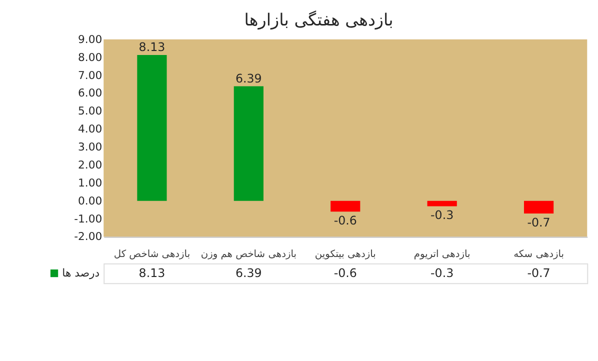 The width and height of the screenshot is (598, 361). Describe the element at coordinates (249, 78) in the screenshot. I see `data-label: 6.39` at that location.